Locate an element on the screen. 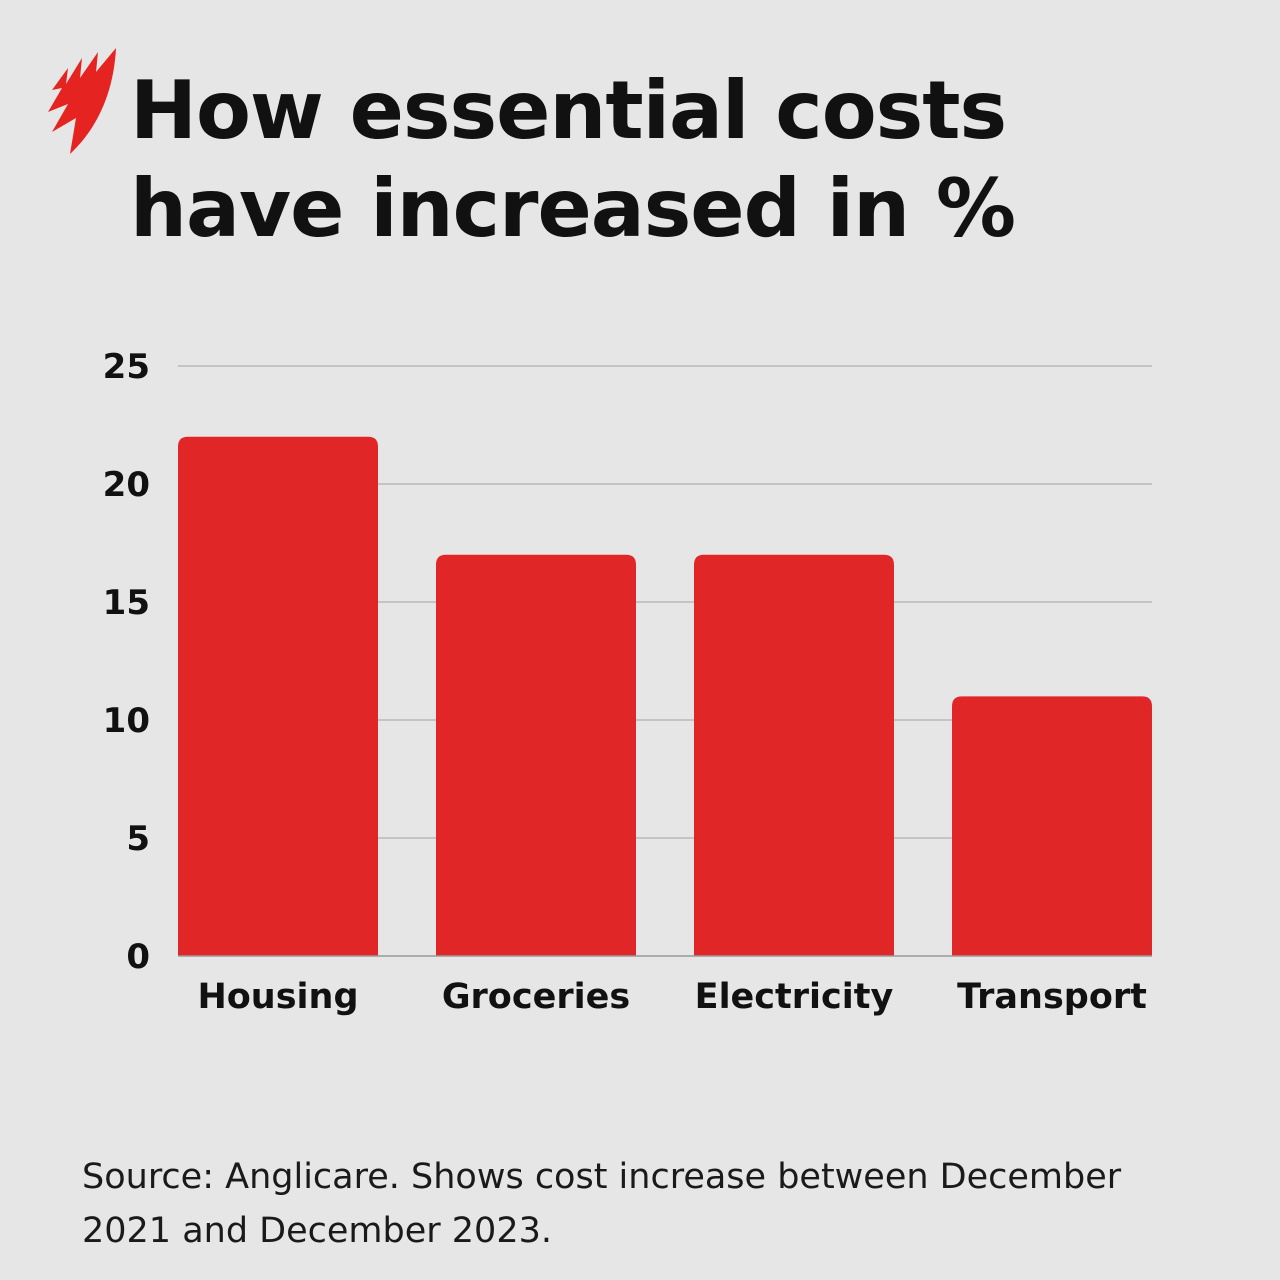  bar-housing is located at coordinates (278, 696).